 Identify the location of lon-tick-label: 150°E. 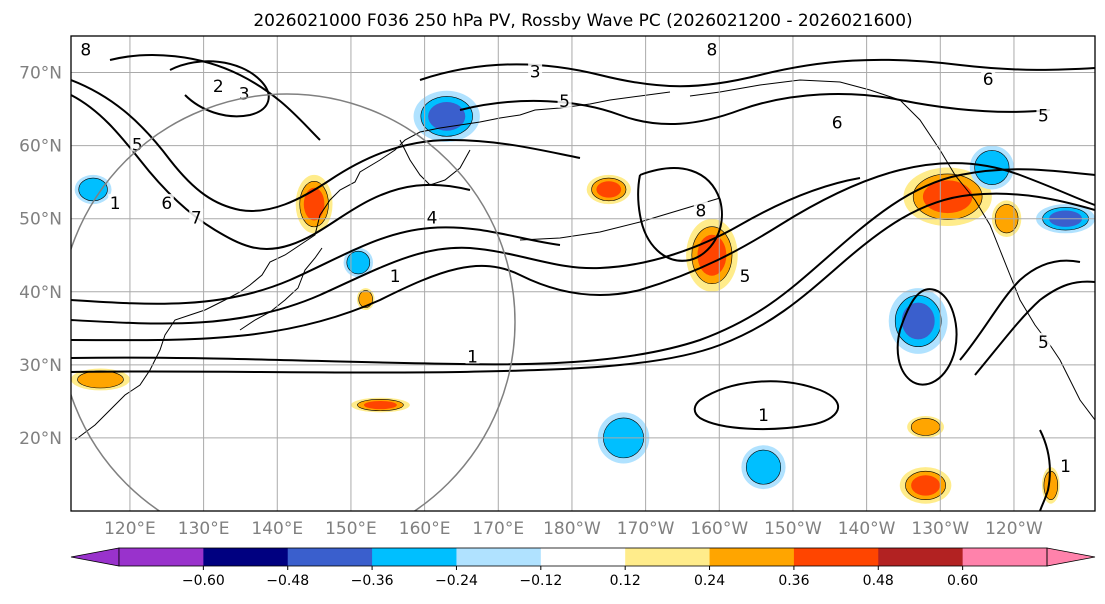
(351, 529).